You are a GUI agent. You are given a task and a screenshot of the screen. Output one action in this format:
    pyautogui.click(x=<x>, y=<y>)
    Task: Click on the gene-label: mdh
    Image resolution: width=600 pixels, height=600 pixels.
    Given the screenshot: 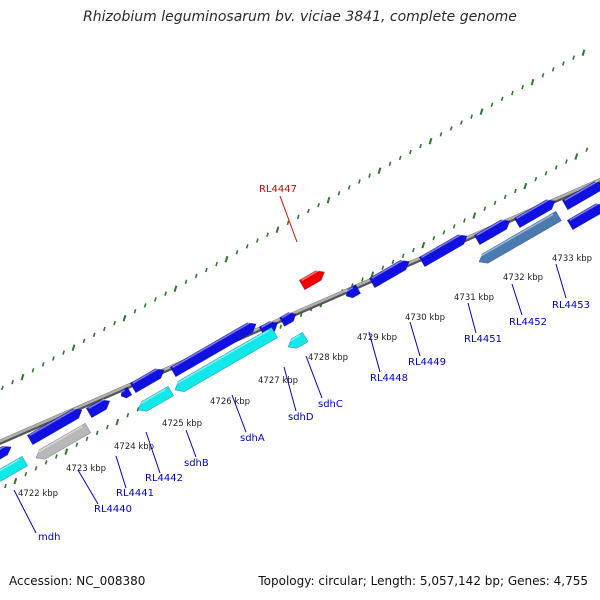 What is the action you would take?
    pyautogui.click(x=49, y=537)
    